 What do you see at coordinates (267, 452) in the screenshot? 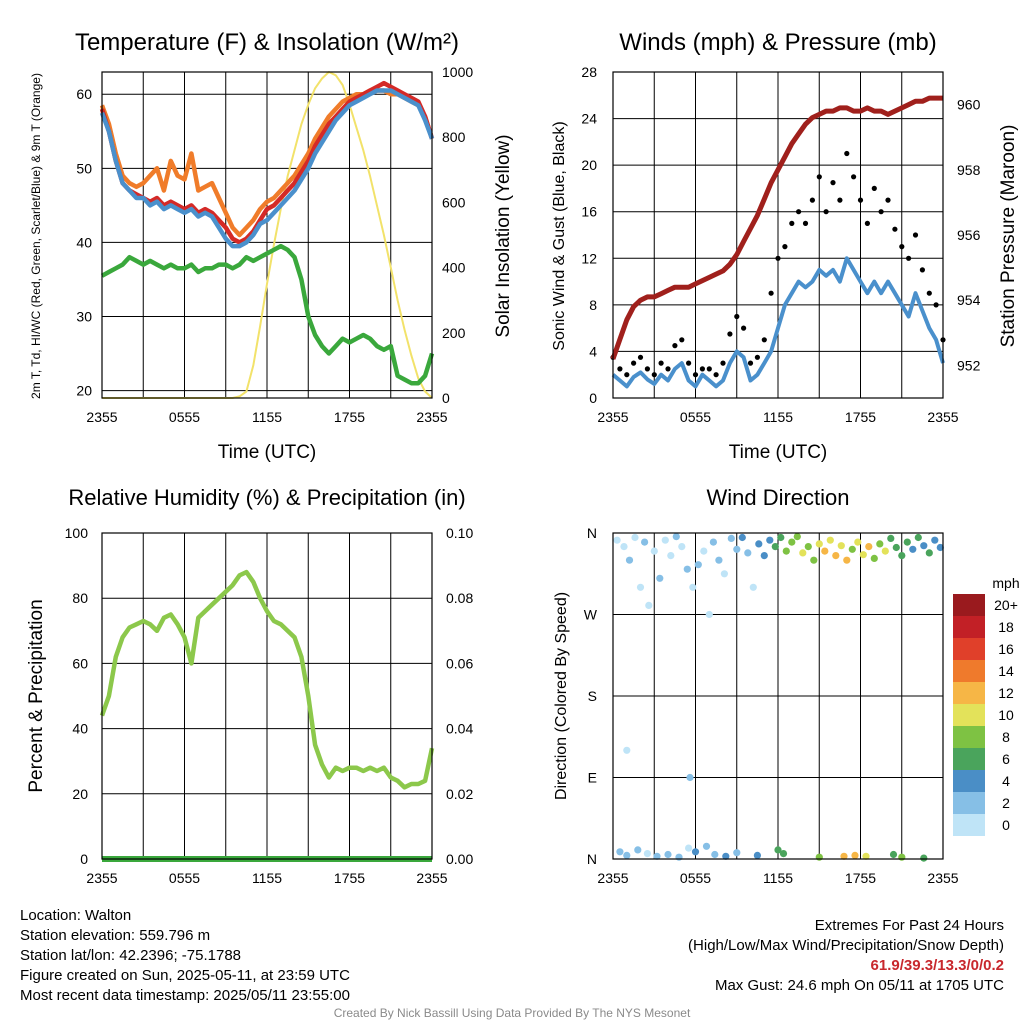
I see `temperature-x-axis-label: Time (UTC)` at bounding box center [267, 452].